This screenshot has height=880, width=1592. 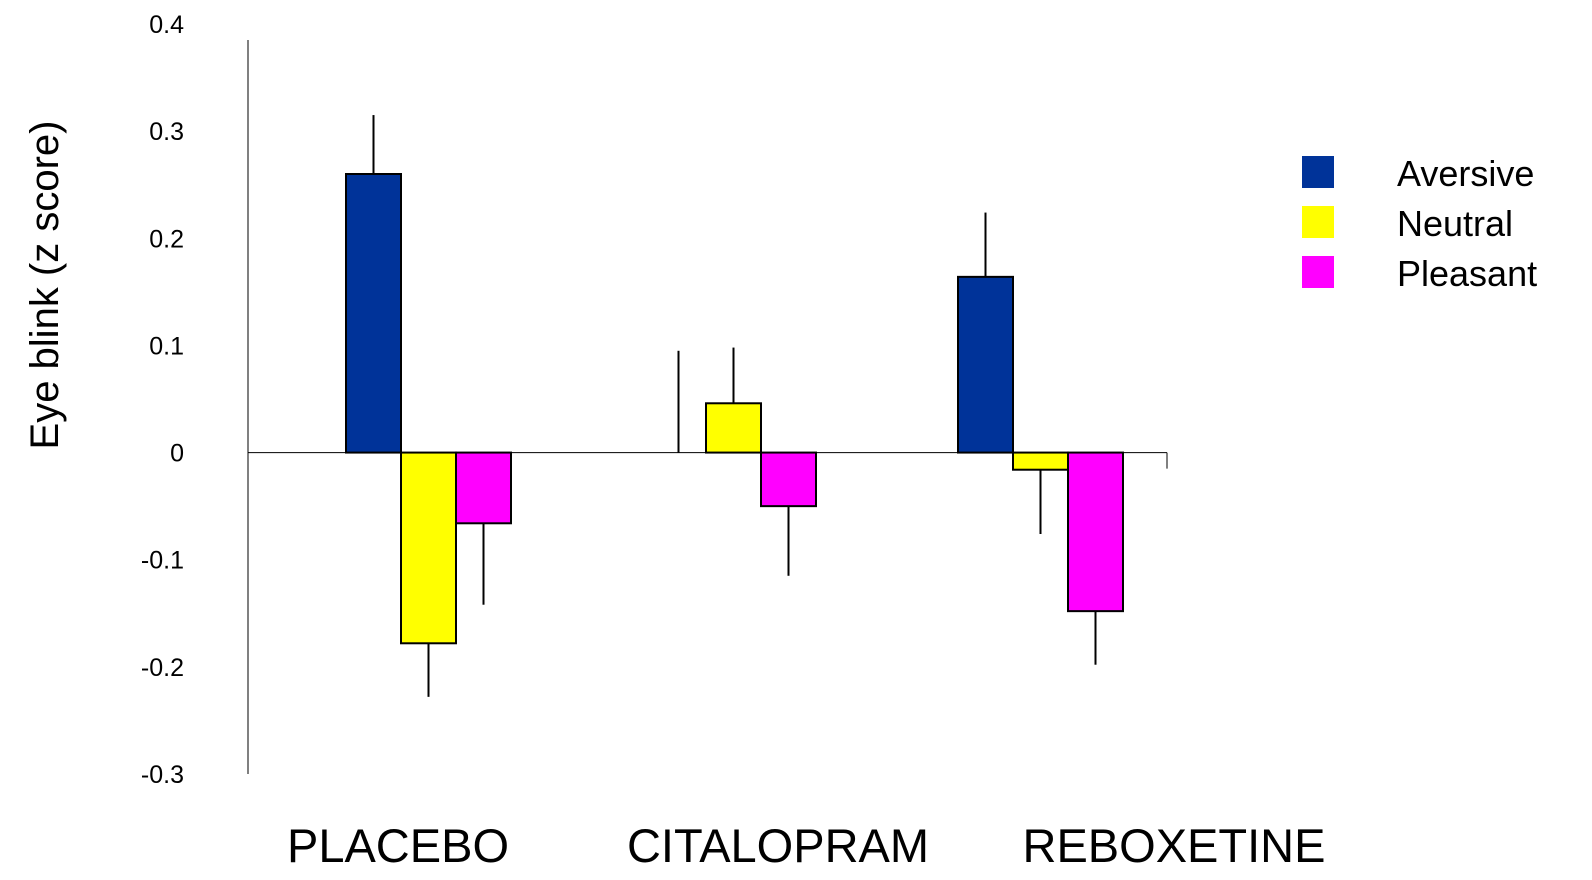 What do you see at coordinates (1455, 223) in the screenshot?
I see `legend-label-neutral: Neutral` at bounding box center [1455, 223].